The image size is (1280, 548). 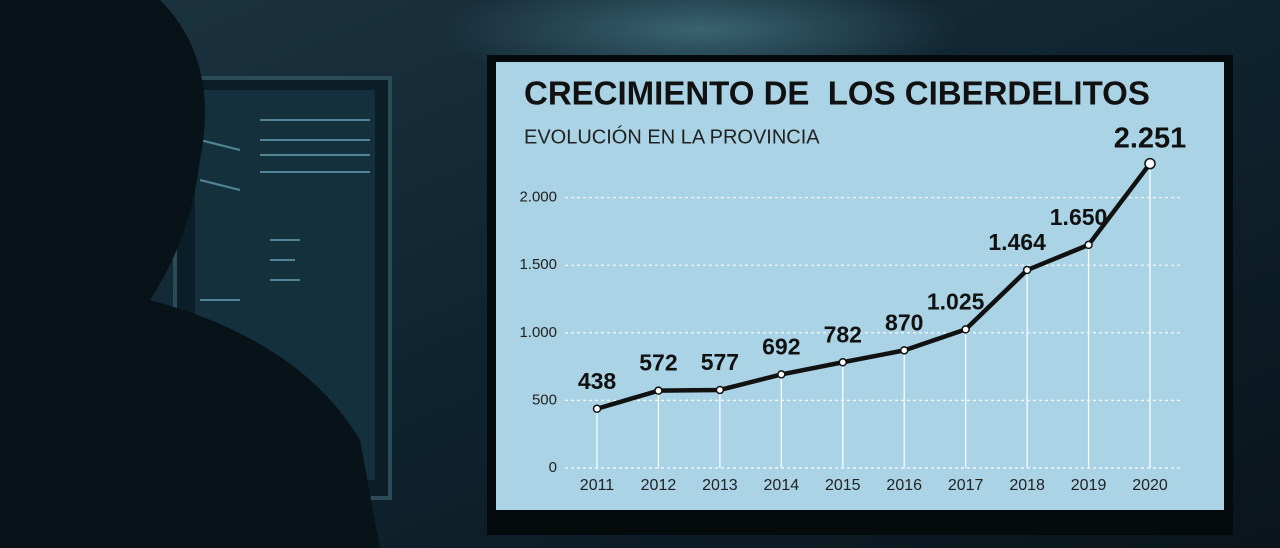 I want to click on x-tick-label: 2018, so click(x=1027, y=485).